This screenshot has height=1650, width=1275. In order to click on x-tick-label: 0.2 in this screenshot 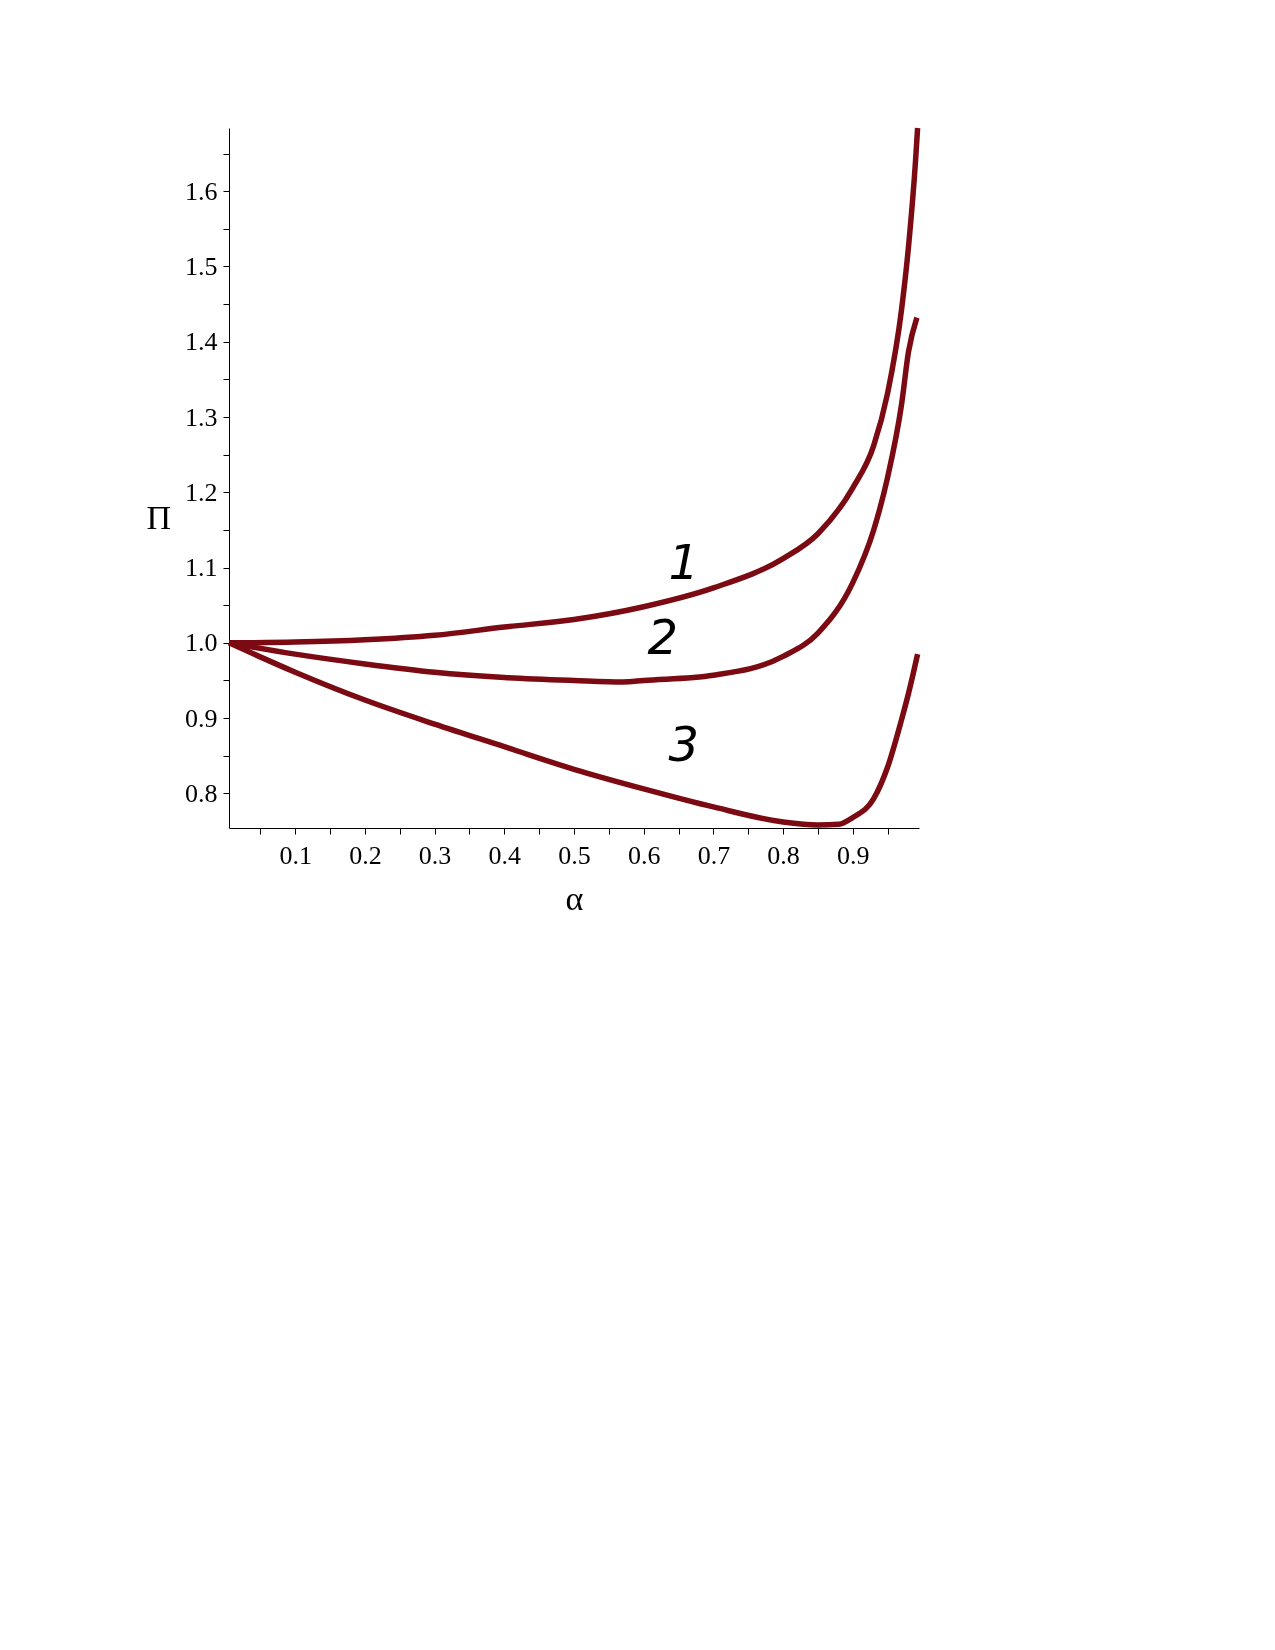, I will do `click(365, 855)`.